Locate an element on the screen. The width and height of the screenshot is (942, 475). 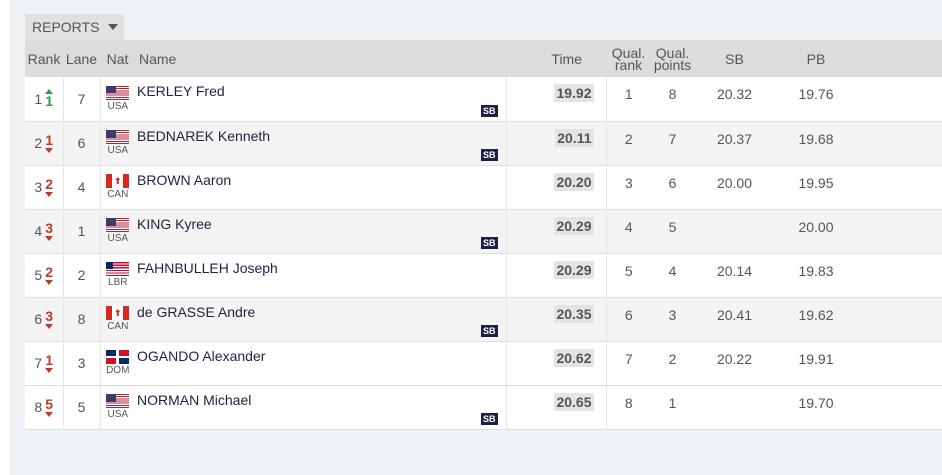
athlete-name-link: de GRASSE Andre is located at coordinates (196, 311).